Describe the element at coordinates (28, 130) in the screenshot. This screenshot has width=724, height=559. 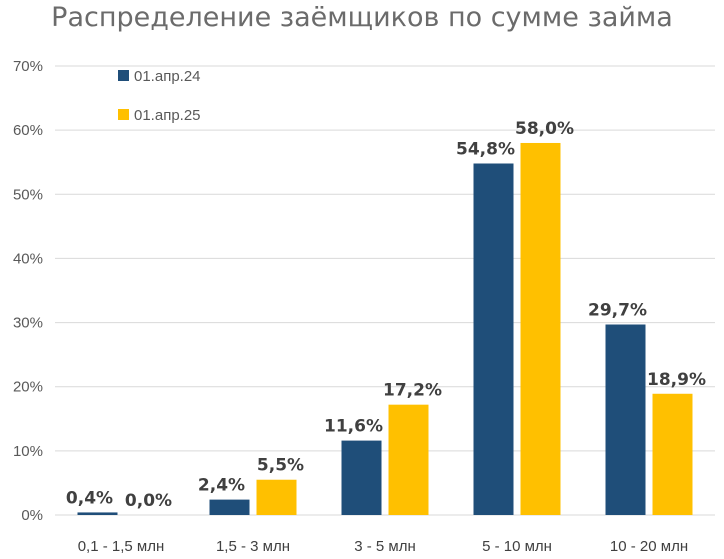
I see `y-tick-label: 60%` at that location.